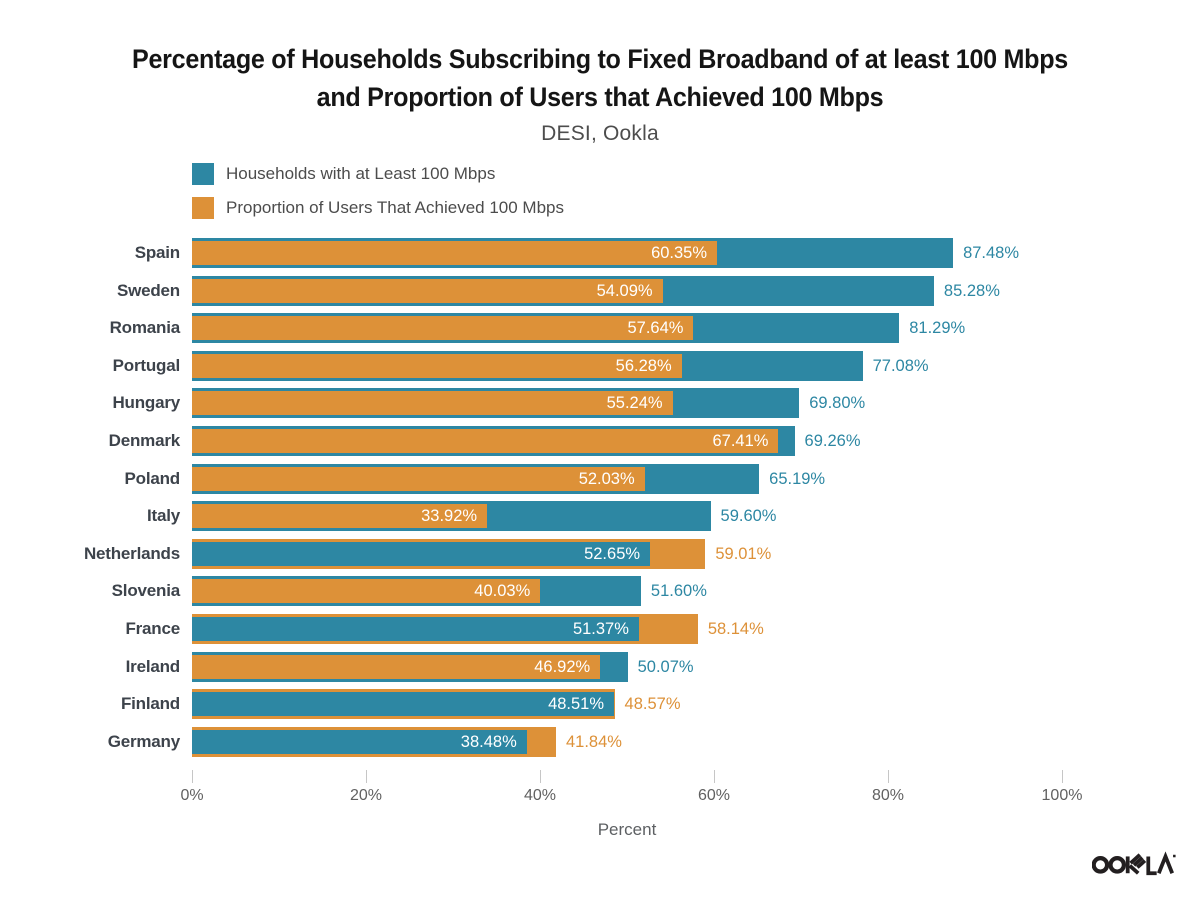 The height and width of the screenshot is (905, 1200). What do you see at coordinates (163, 516) in the screenshot?
I see `category-label: Italy` at bounding box center [163, 516].